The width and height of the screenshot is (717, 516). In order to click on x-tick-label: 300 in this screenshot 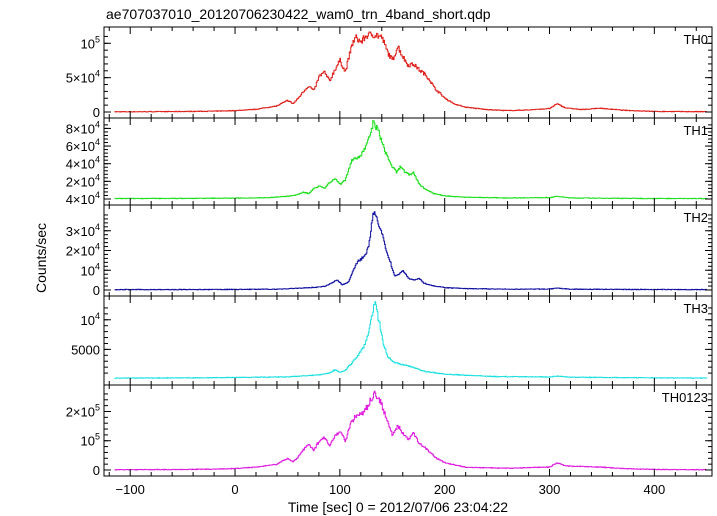, I will do `click(550, 489)`.